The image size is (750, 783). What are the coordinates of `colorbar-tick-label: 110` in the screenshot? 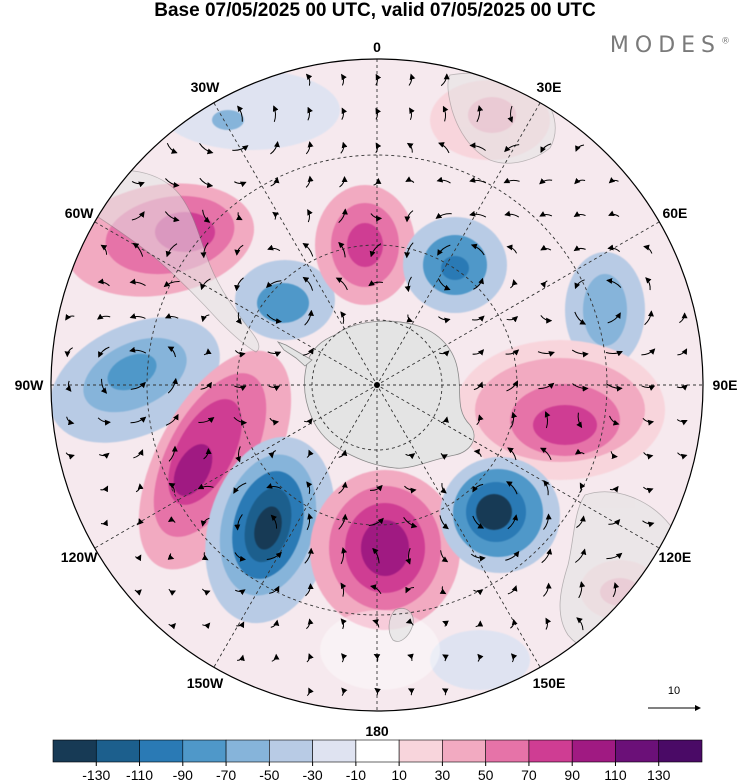 It's located at (615, 775).